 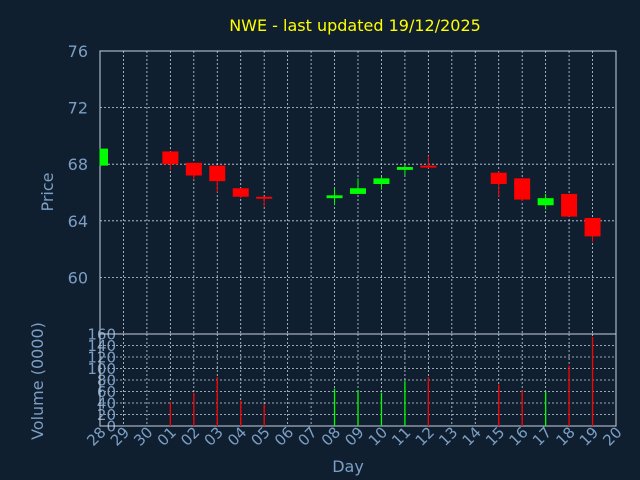 What do you see at coordinates (237, 436) in the screenshot?
I see `x-tick-label: 04` at bounding box center [237, 436].